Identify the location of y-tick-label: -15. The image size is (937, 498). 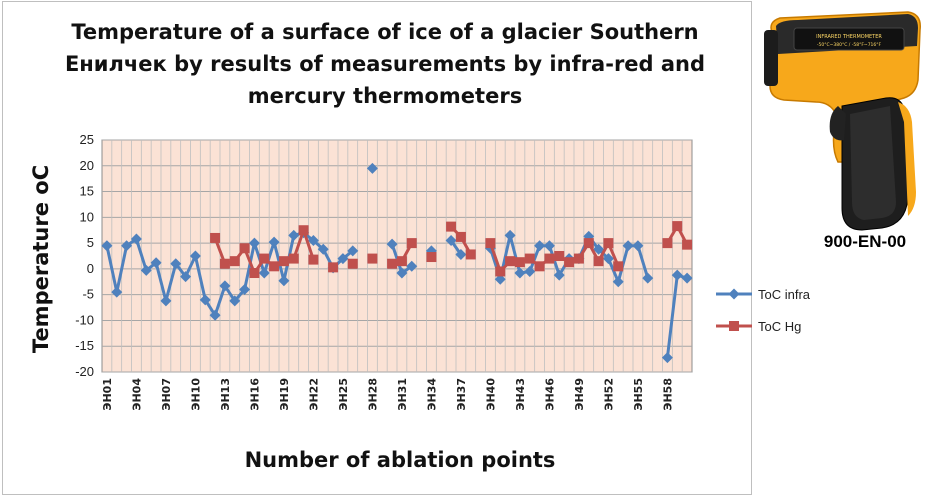
(84, 345).